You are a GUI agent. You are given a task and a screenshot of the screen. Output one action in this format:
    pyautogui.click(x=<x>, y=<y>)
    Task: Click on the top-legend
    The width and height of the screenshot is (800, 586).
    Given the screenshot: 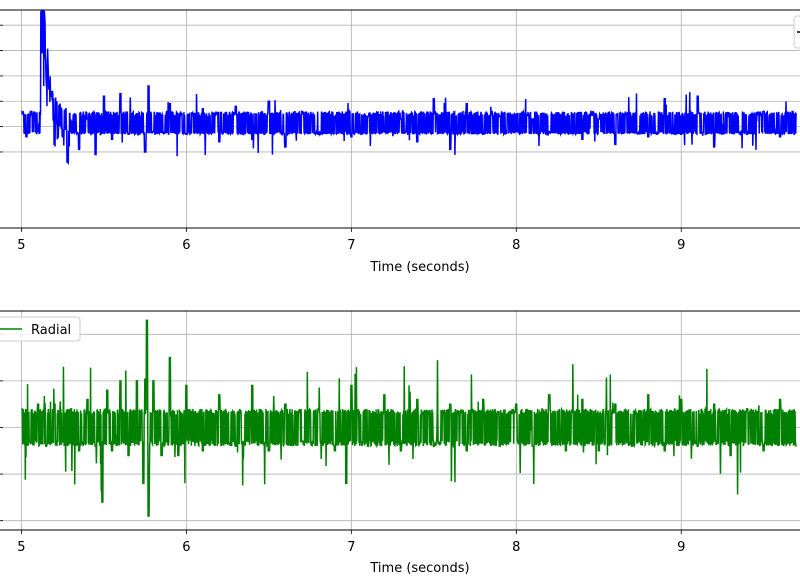 What is the action you would take?
    pyautogui.click(x=796, y=32)
    